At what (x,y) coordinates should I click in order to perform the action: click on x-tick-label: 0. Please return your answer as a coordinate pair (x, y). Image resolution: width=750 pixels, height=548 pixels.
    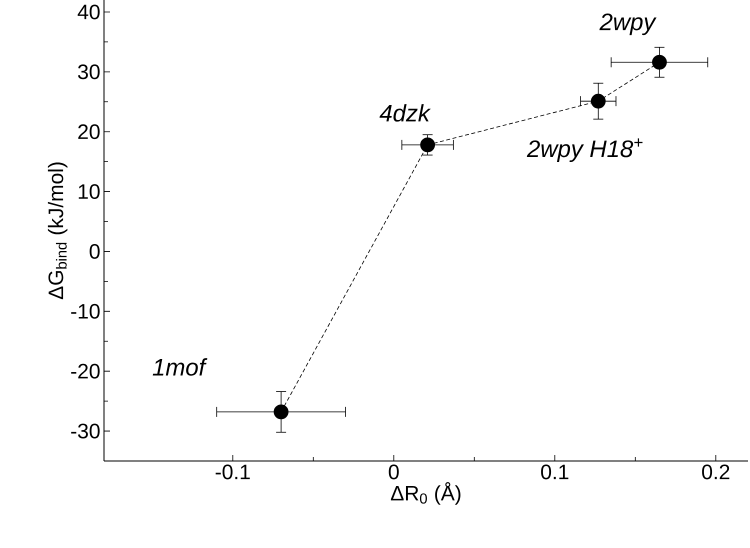
    Looking at the image, I should click on (393, 472).